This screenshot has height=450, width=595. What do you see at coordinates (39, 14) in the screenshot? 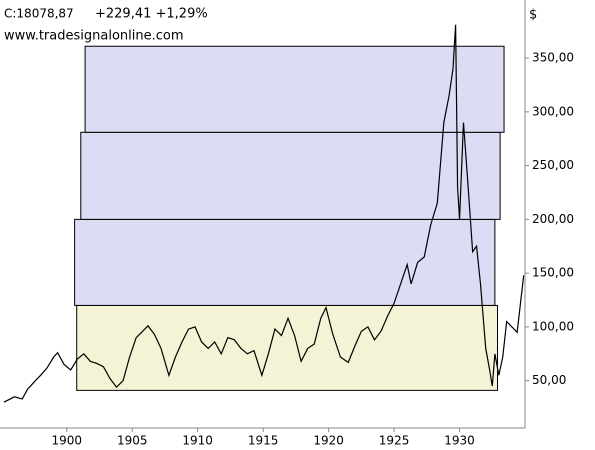
I see `last-price: C:18078,87` at bounding box center [39, 14].